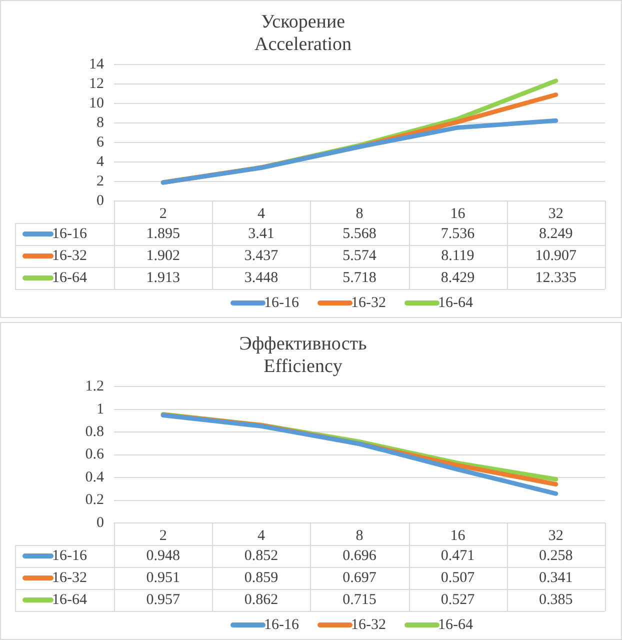 The image size is (622, 640). What do you see at coordinates (94, 432) in the screenshot?
I see `y-tick-label: 0.8` at bounding box center [94, 432].